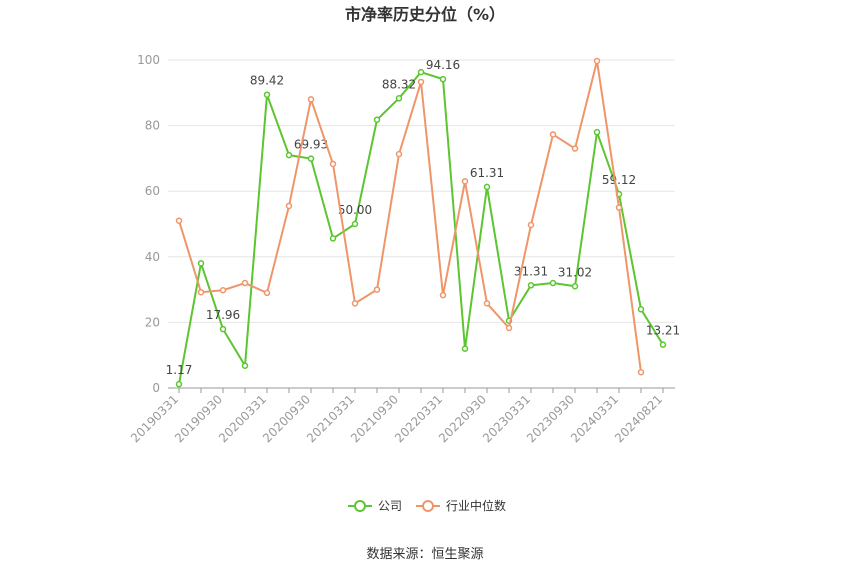  Describe the element at coordinates (443, 65) in the screenshot. I see `data-label: 94.16` at that location.